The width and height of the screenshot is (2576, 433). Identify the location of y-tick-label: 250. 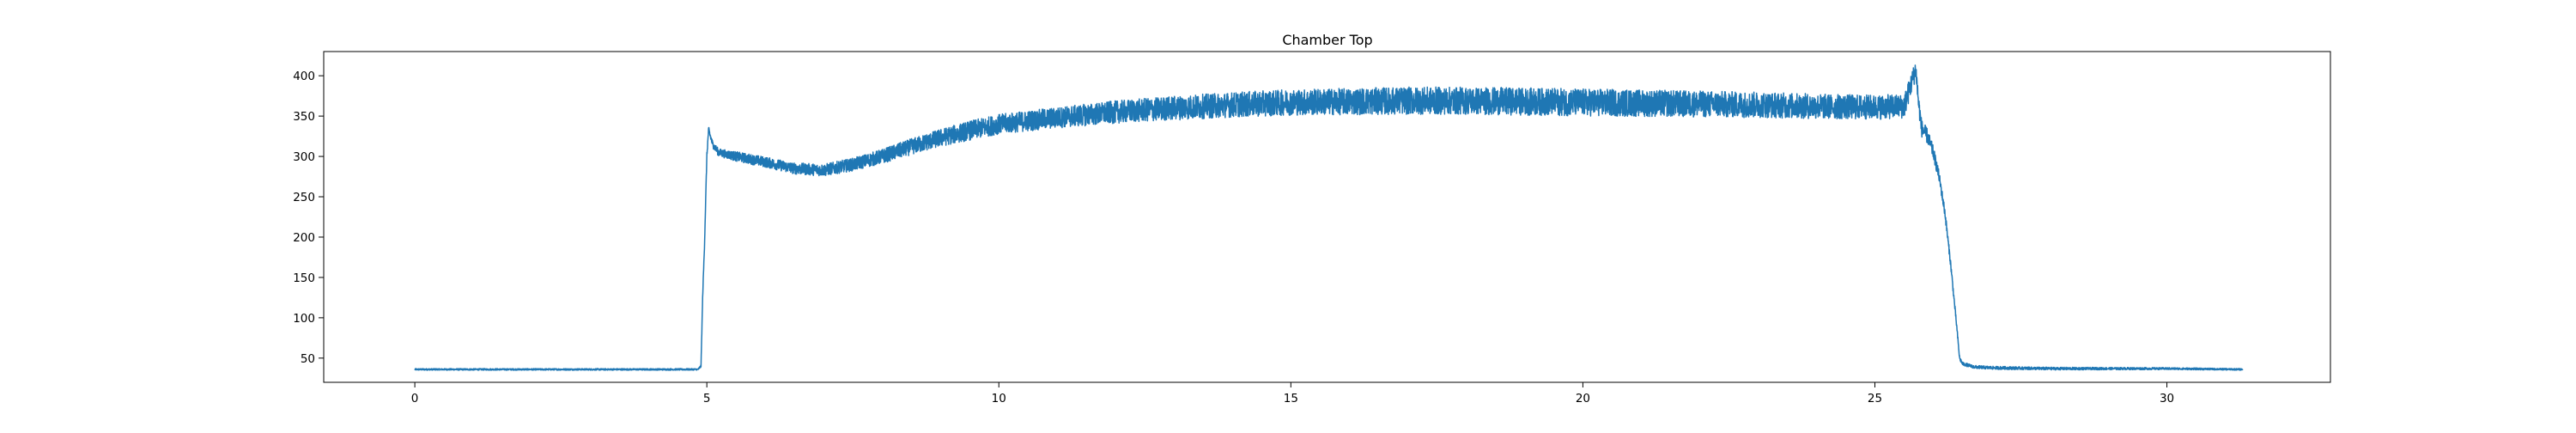
(304, 197).